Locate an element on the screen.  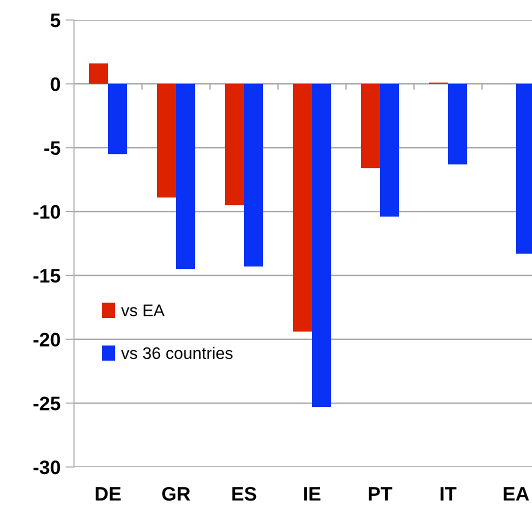
y-tick-label: -20 is located at coordinates (46, 339).